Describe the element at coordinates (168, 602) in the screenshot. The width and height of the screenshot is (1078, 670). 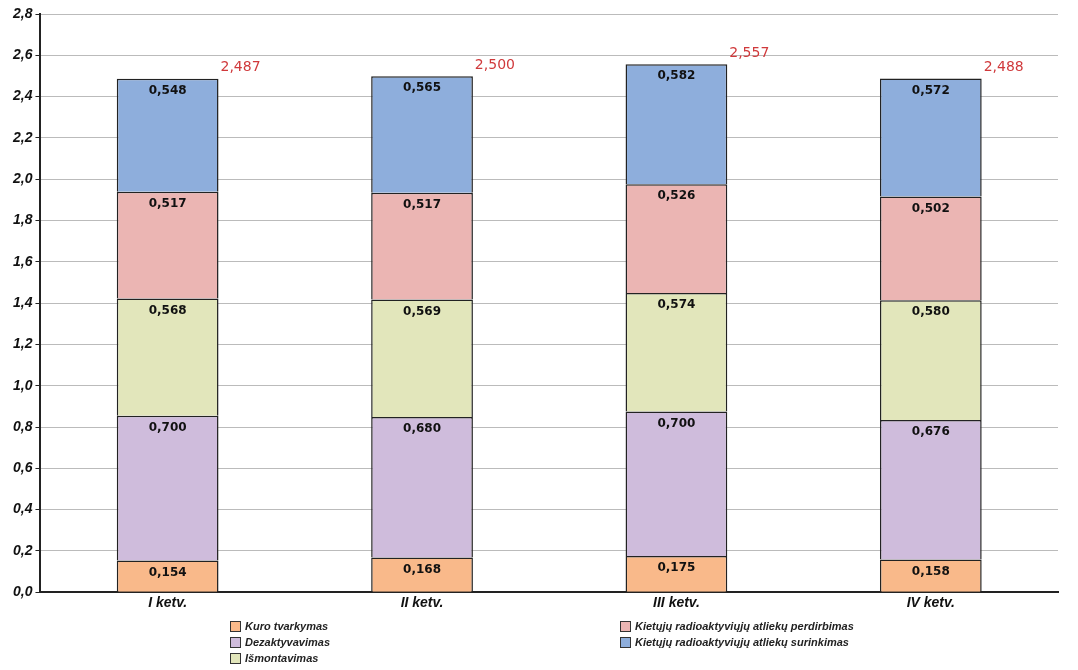
I see `x-tick-label: I ketv.` at that location.